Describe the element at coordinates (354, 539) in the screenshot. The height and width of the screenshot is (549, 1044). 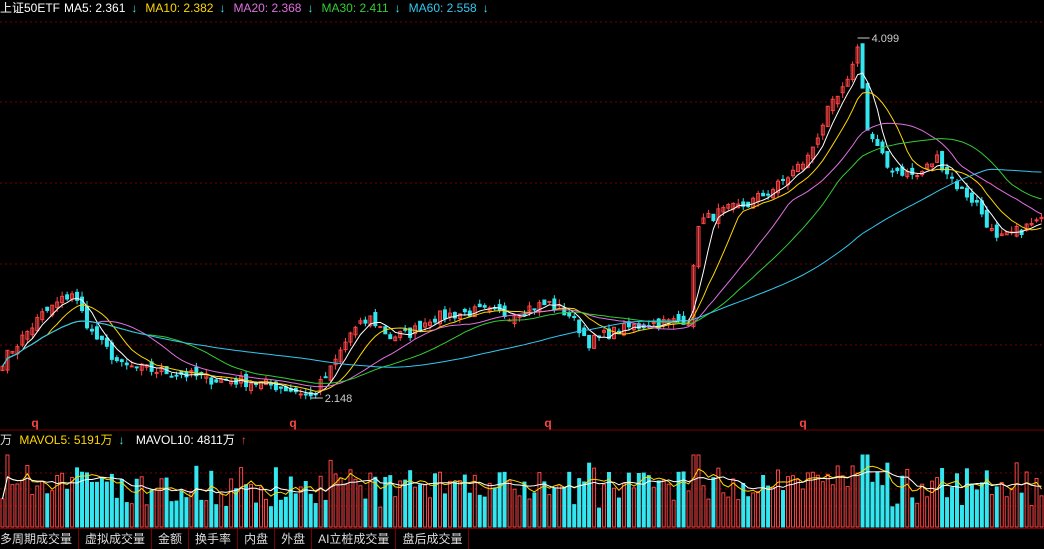
I see `tab-ai-volume: AI立桩成交量` at that location.